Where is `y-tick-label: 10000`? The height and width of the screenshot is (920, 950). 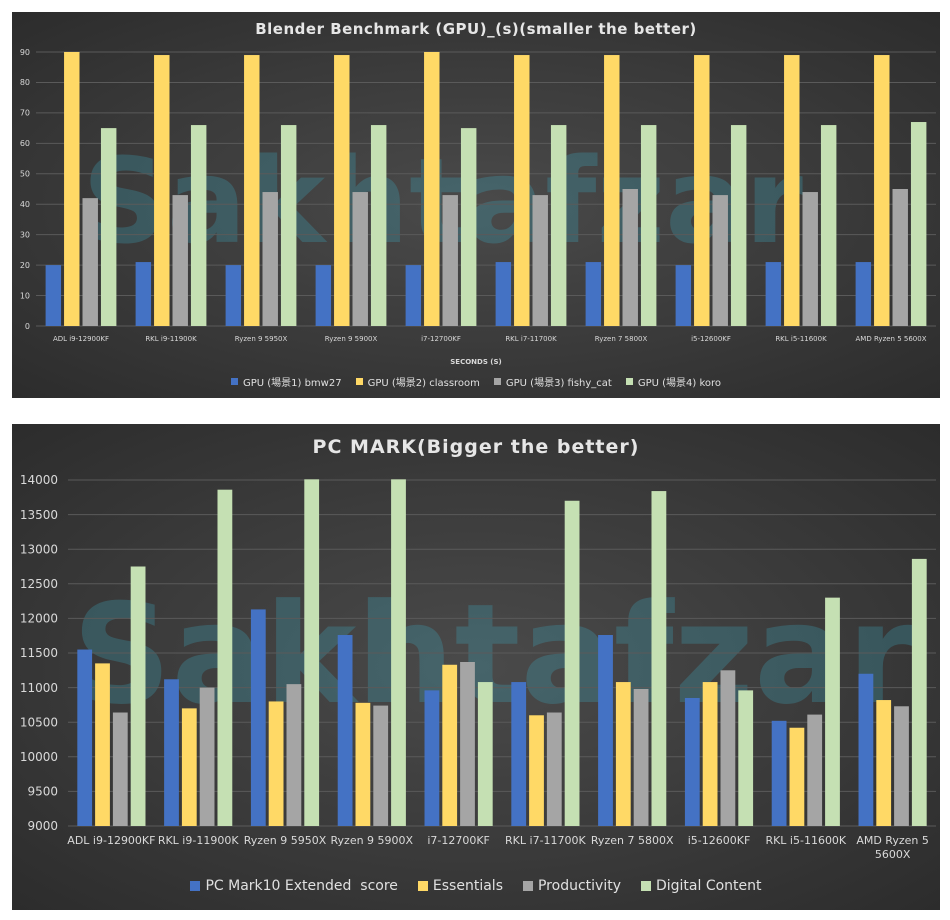
y-tick-label: 10000 is located at coordinates (39, 757).